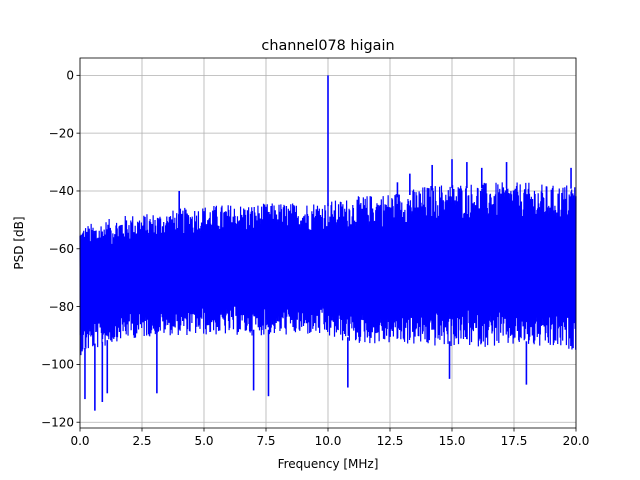 The image size is (640, 480). Describe the element at coordinates (265, 441) in the screenshot. I see `x-tick-label: 7.5` at that location.